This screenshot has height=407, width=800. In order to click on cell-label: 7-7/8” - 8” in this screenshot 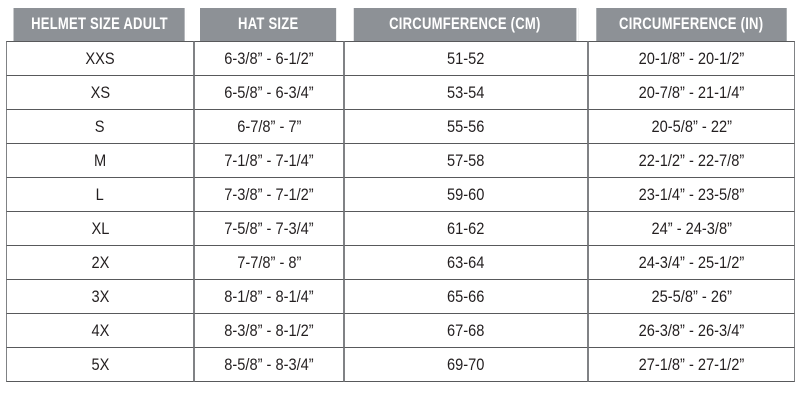, I will do `click(269, 262)`.